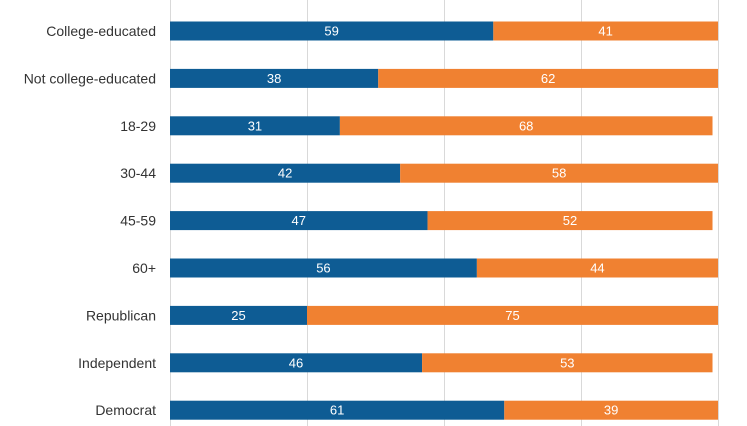 This screenshot has width=747, height=426. I want to click on data-label: 25, so click(238, 315).